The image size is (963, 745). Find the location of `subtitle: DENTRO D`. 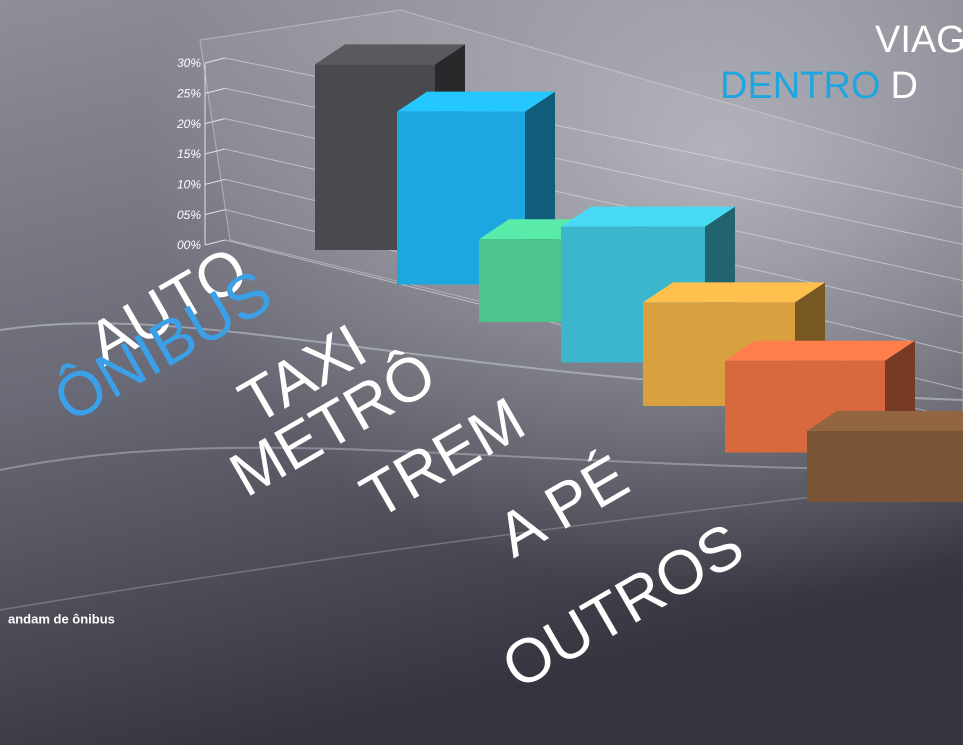

subtitle: DENTRO D is located at coordinates (819, 86).